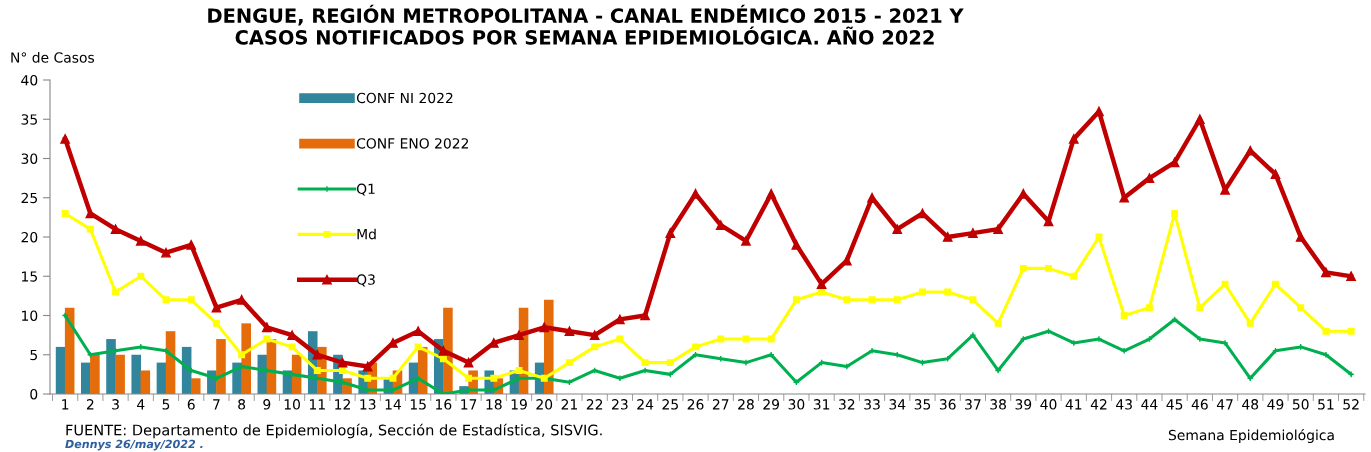 The height and width of the screenshot is (452, 1371). Describe the element at coordinates (166, 404) in the screenshot. I see `x-tick-label: 5` at that location.